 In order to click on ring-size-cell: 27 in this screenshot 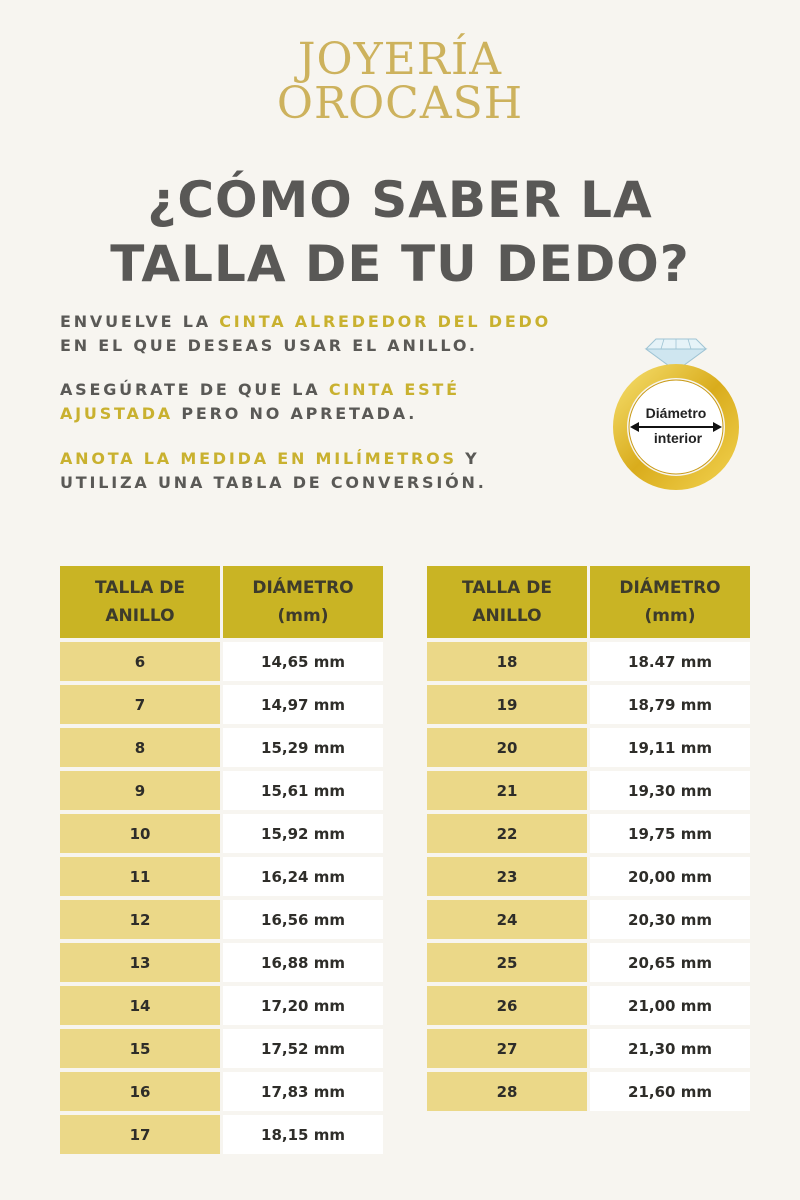, I will do `click(508, 1046)`.